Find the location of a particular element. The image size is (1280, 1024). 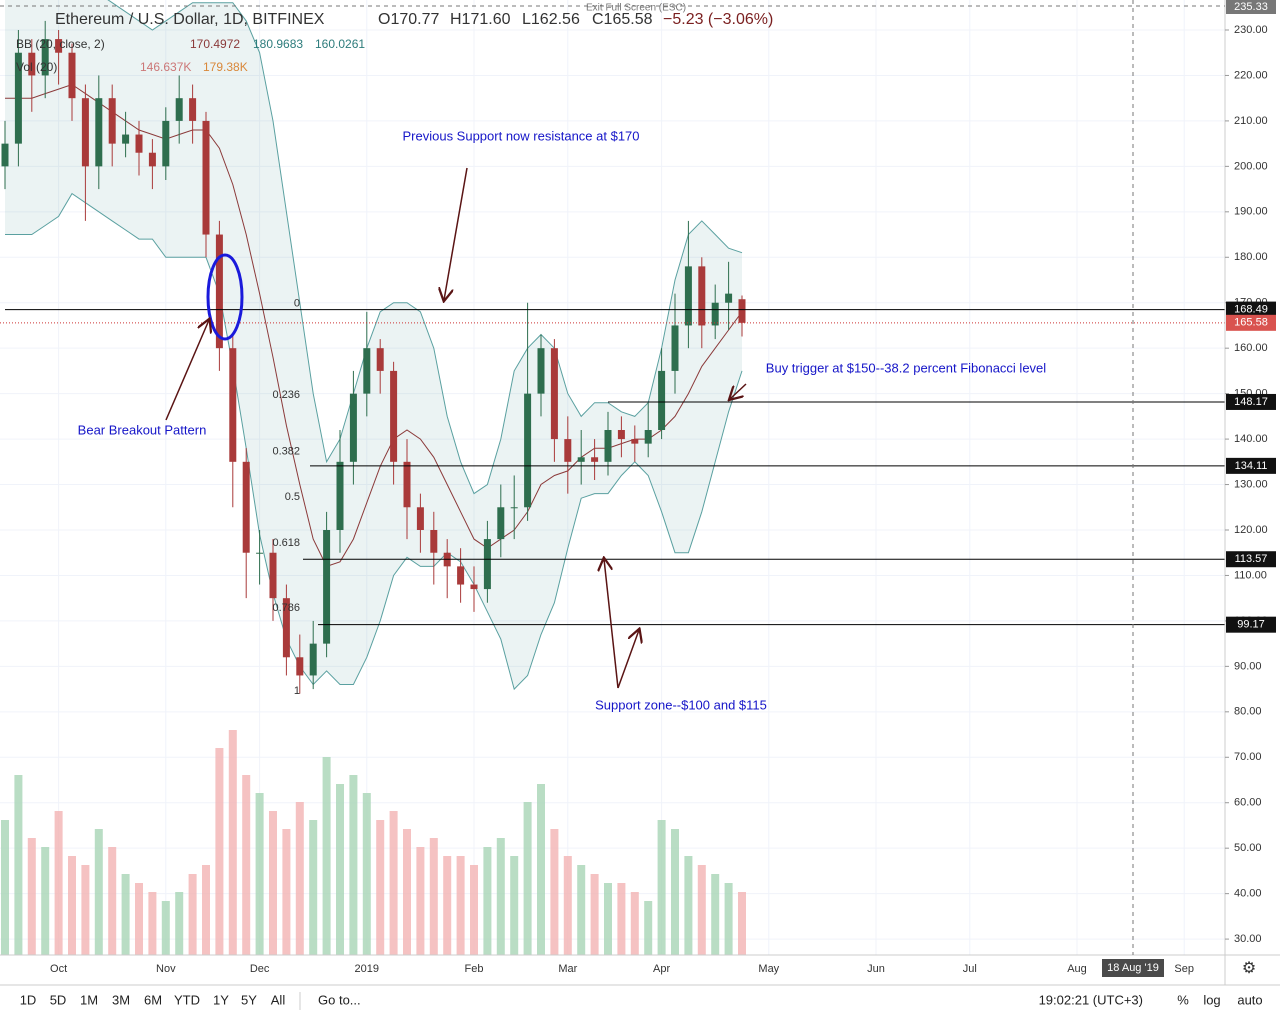

y-tick-label: 200.00 is located at coordinates (1251, 166).